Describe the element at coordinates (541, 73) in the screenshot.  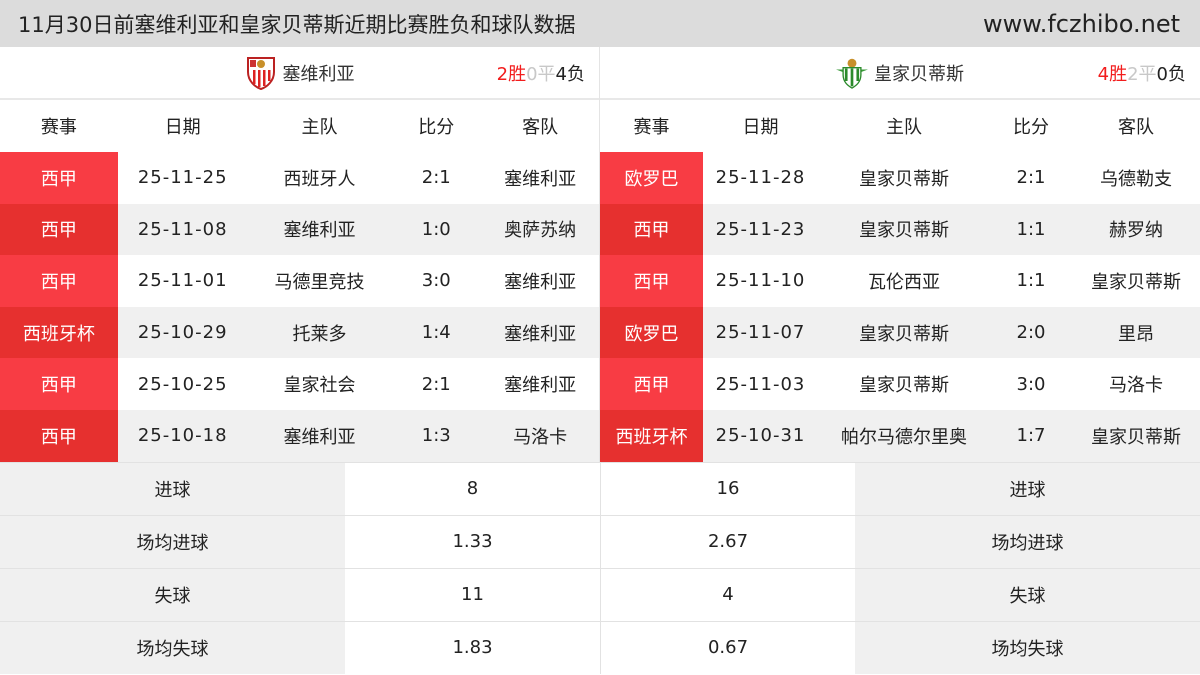
I see `record: 2胜0平4负` at that location.